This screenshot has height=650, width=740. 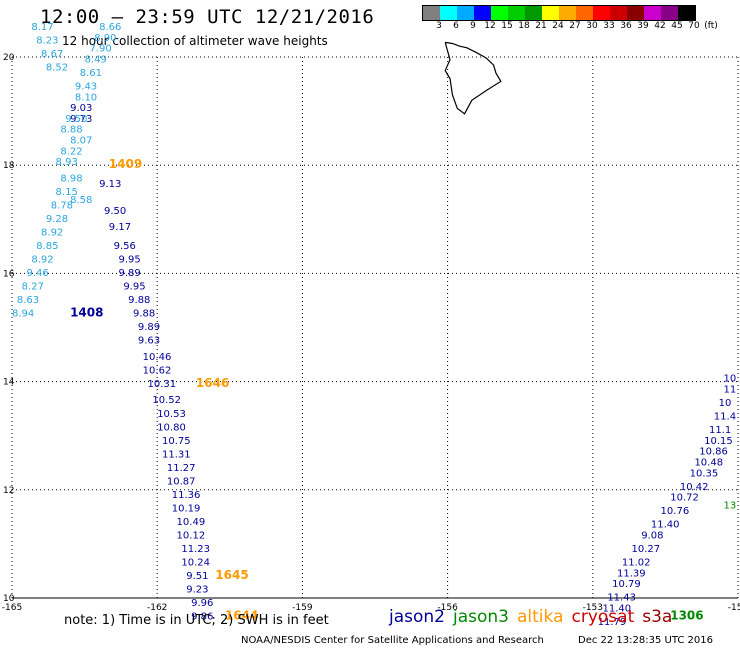 What do you see at coordinates (96, 59) in the screenshot?
I see `data-point-label: 8.49` at bounding box center [96, 59].